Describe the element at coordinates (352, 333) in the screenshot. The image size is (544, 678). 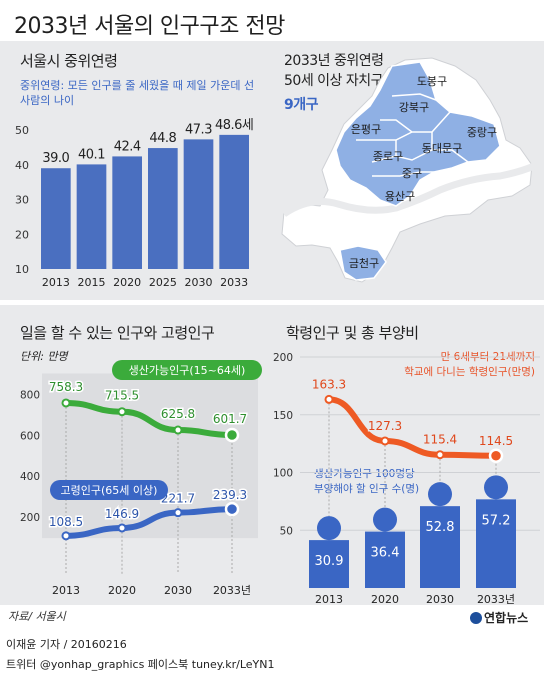
I see `dependency-heading: 학령인구 및 총 부양비` at that location.